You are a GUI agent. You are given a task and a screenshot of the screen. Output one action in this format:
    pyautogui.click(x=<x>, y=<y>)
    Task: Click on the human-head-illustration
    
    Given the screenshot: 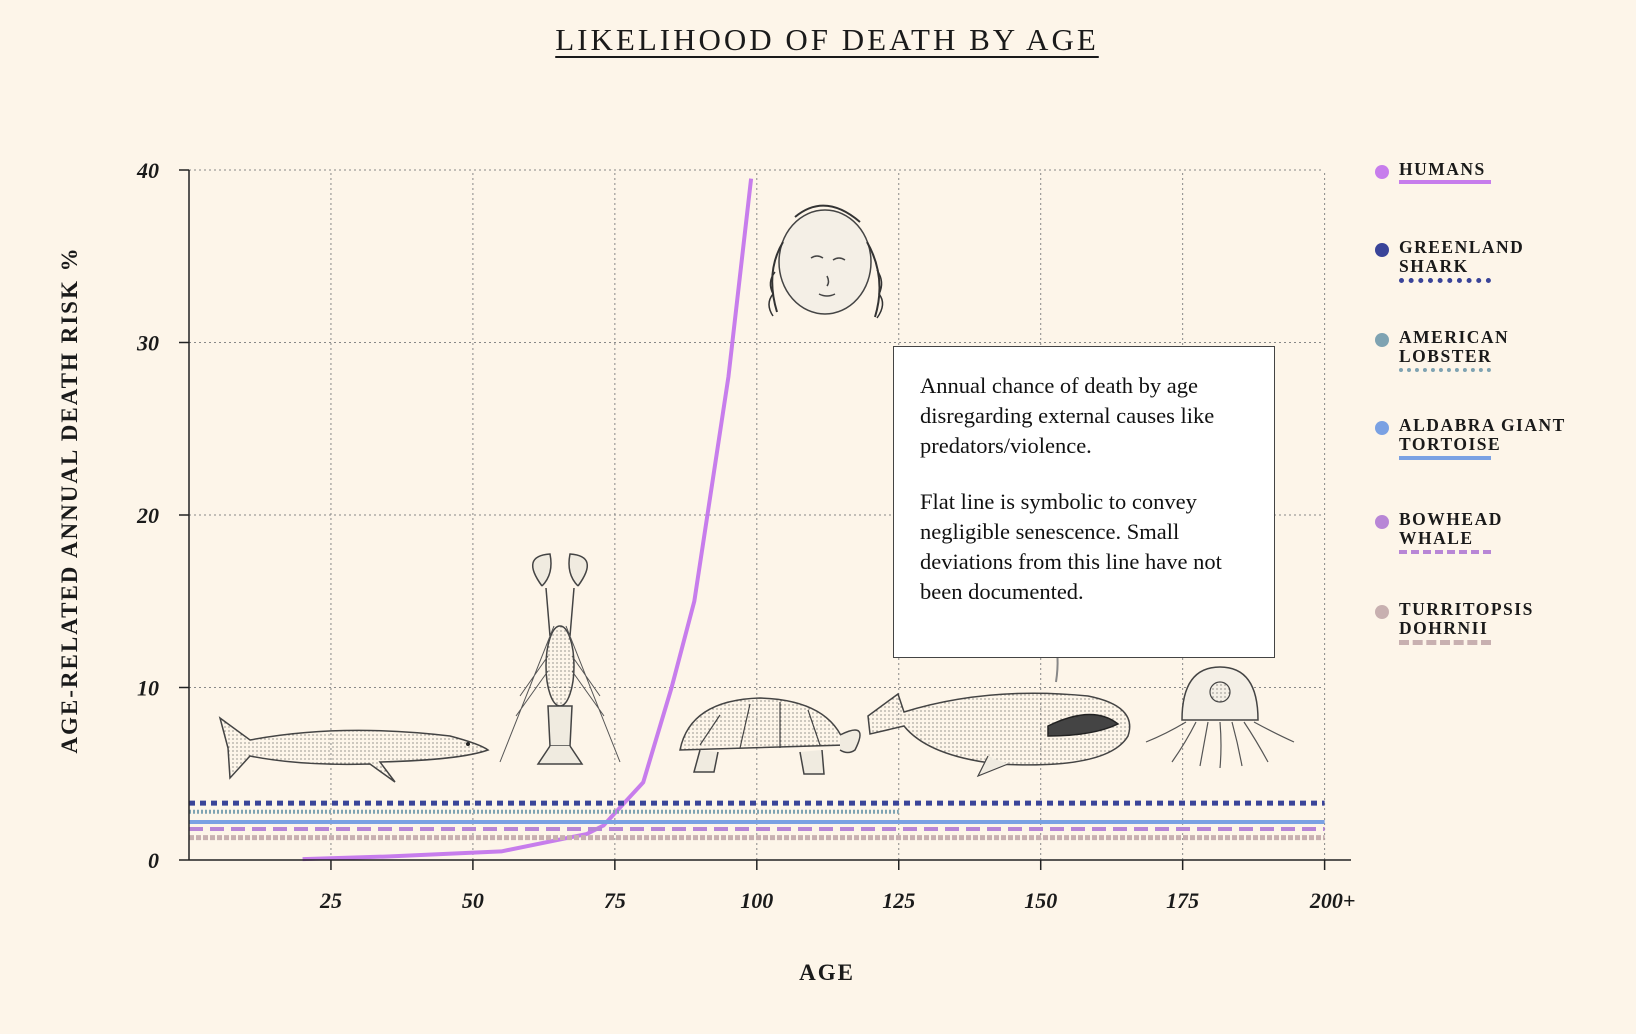 What is the action you would take?
    pyautogui.click(x=826, y=261)
    